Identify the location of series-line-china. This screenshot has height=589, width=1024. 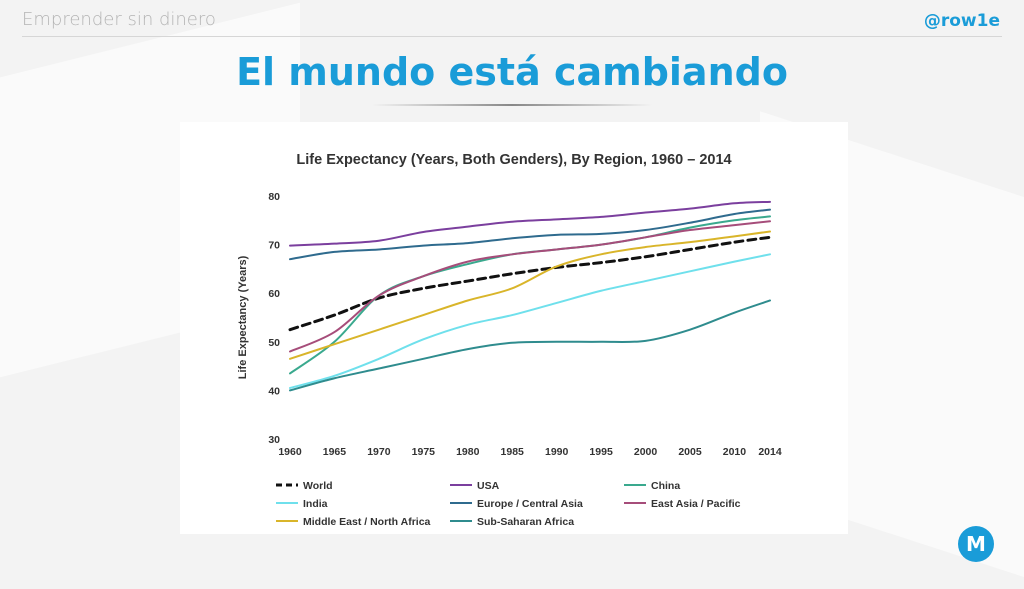
(530, 295).